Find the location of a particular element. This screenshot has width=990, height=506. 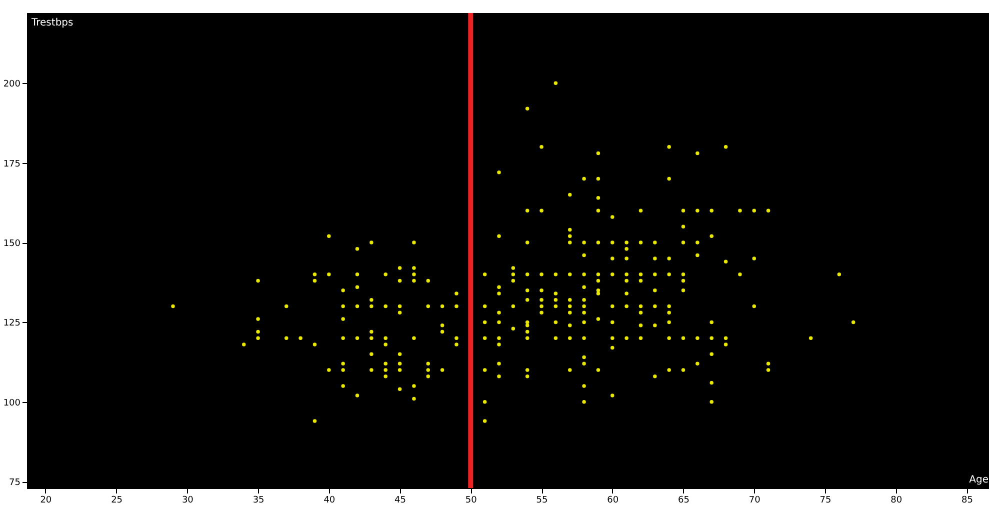

x-tick-label: 50 is located at coordinates (471, 501).